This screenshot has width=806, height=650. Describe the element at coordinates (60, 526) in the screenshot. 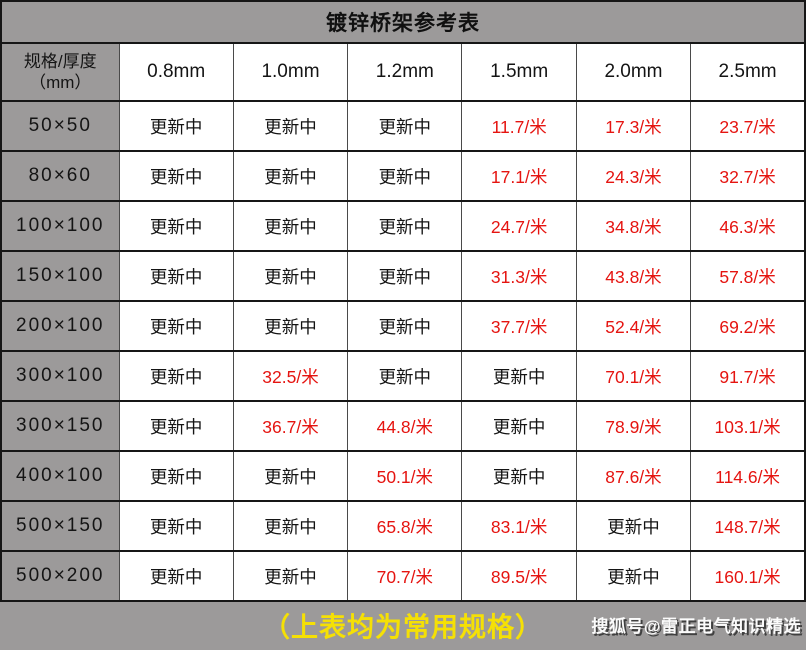

I see `row-spec: 500×150` at that location.